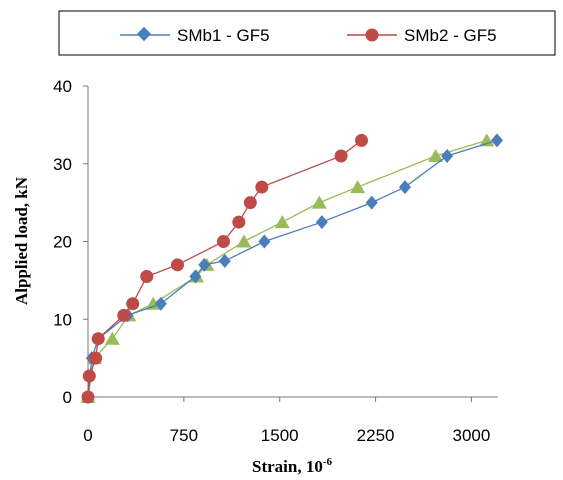 This screenshot has height=480, width=563. I want to click on legend-marker-smb2, so click(372, 35).